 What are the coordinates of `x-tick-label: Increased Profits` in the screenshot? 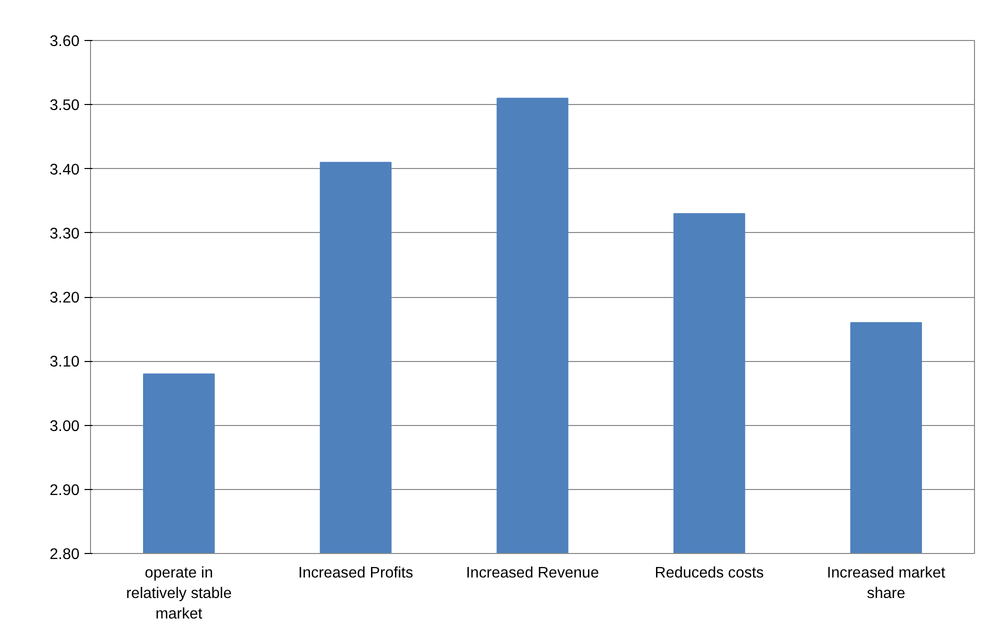 It's located at (356, 573).